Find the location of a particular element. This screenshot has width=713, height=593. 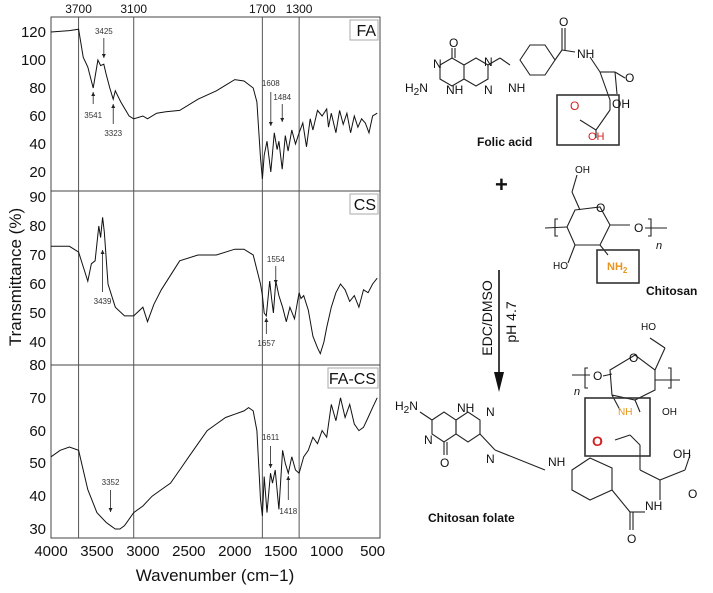

spectrum-fa-cs is located at coordinates (214, 463).